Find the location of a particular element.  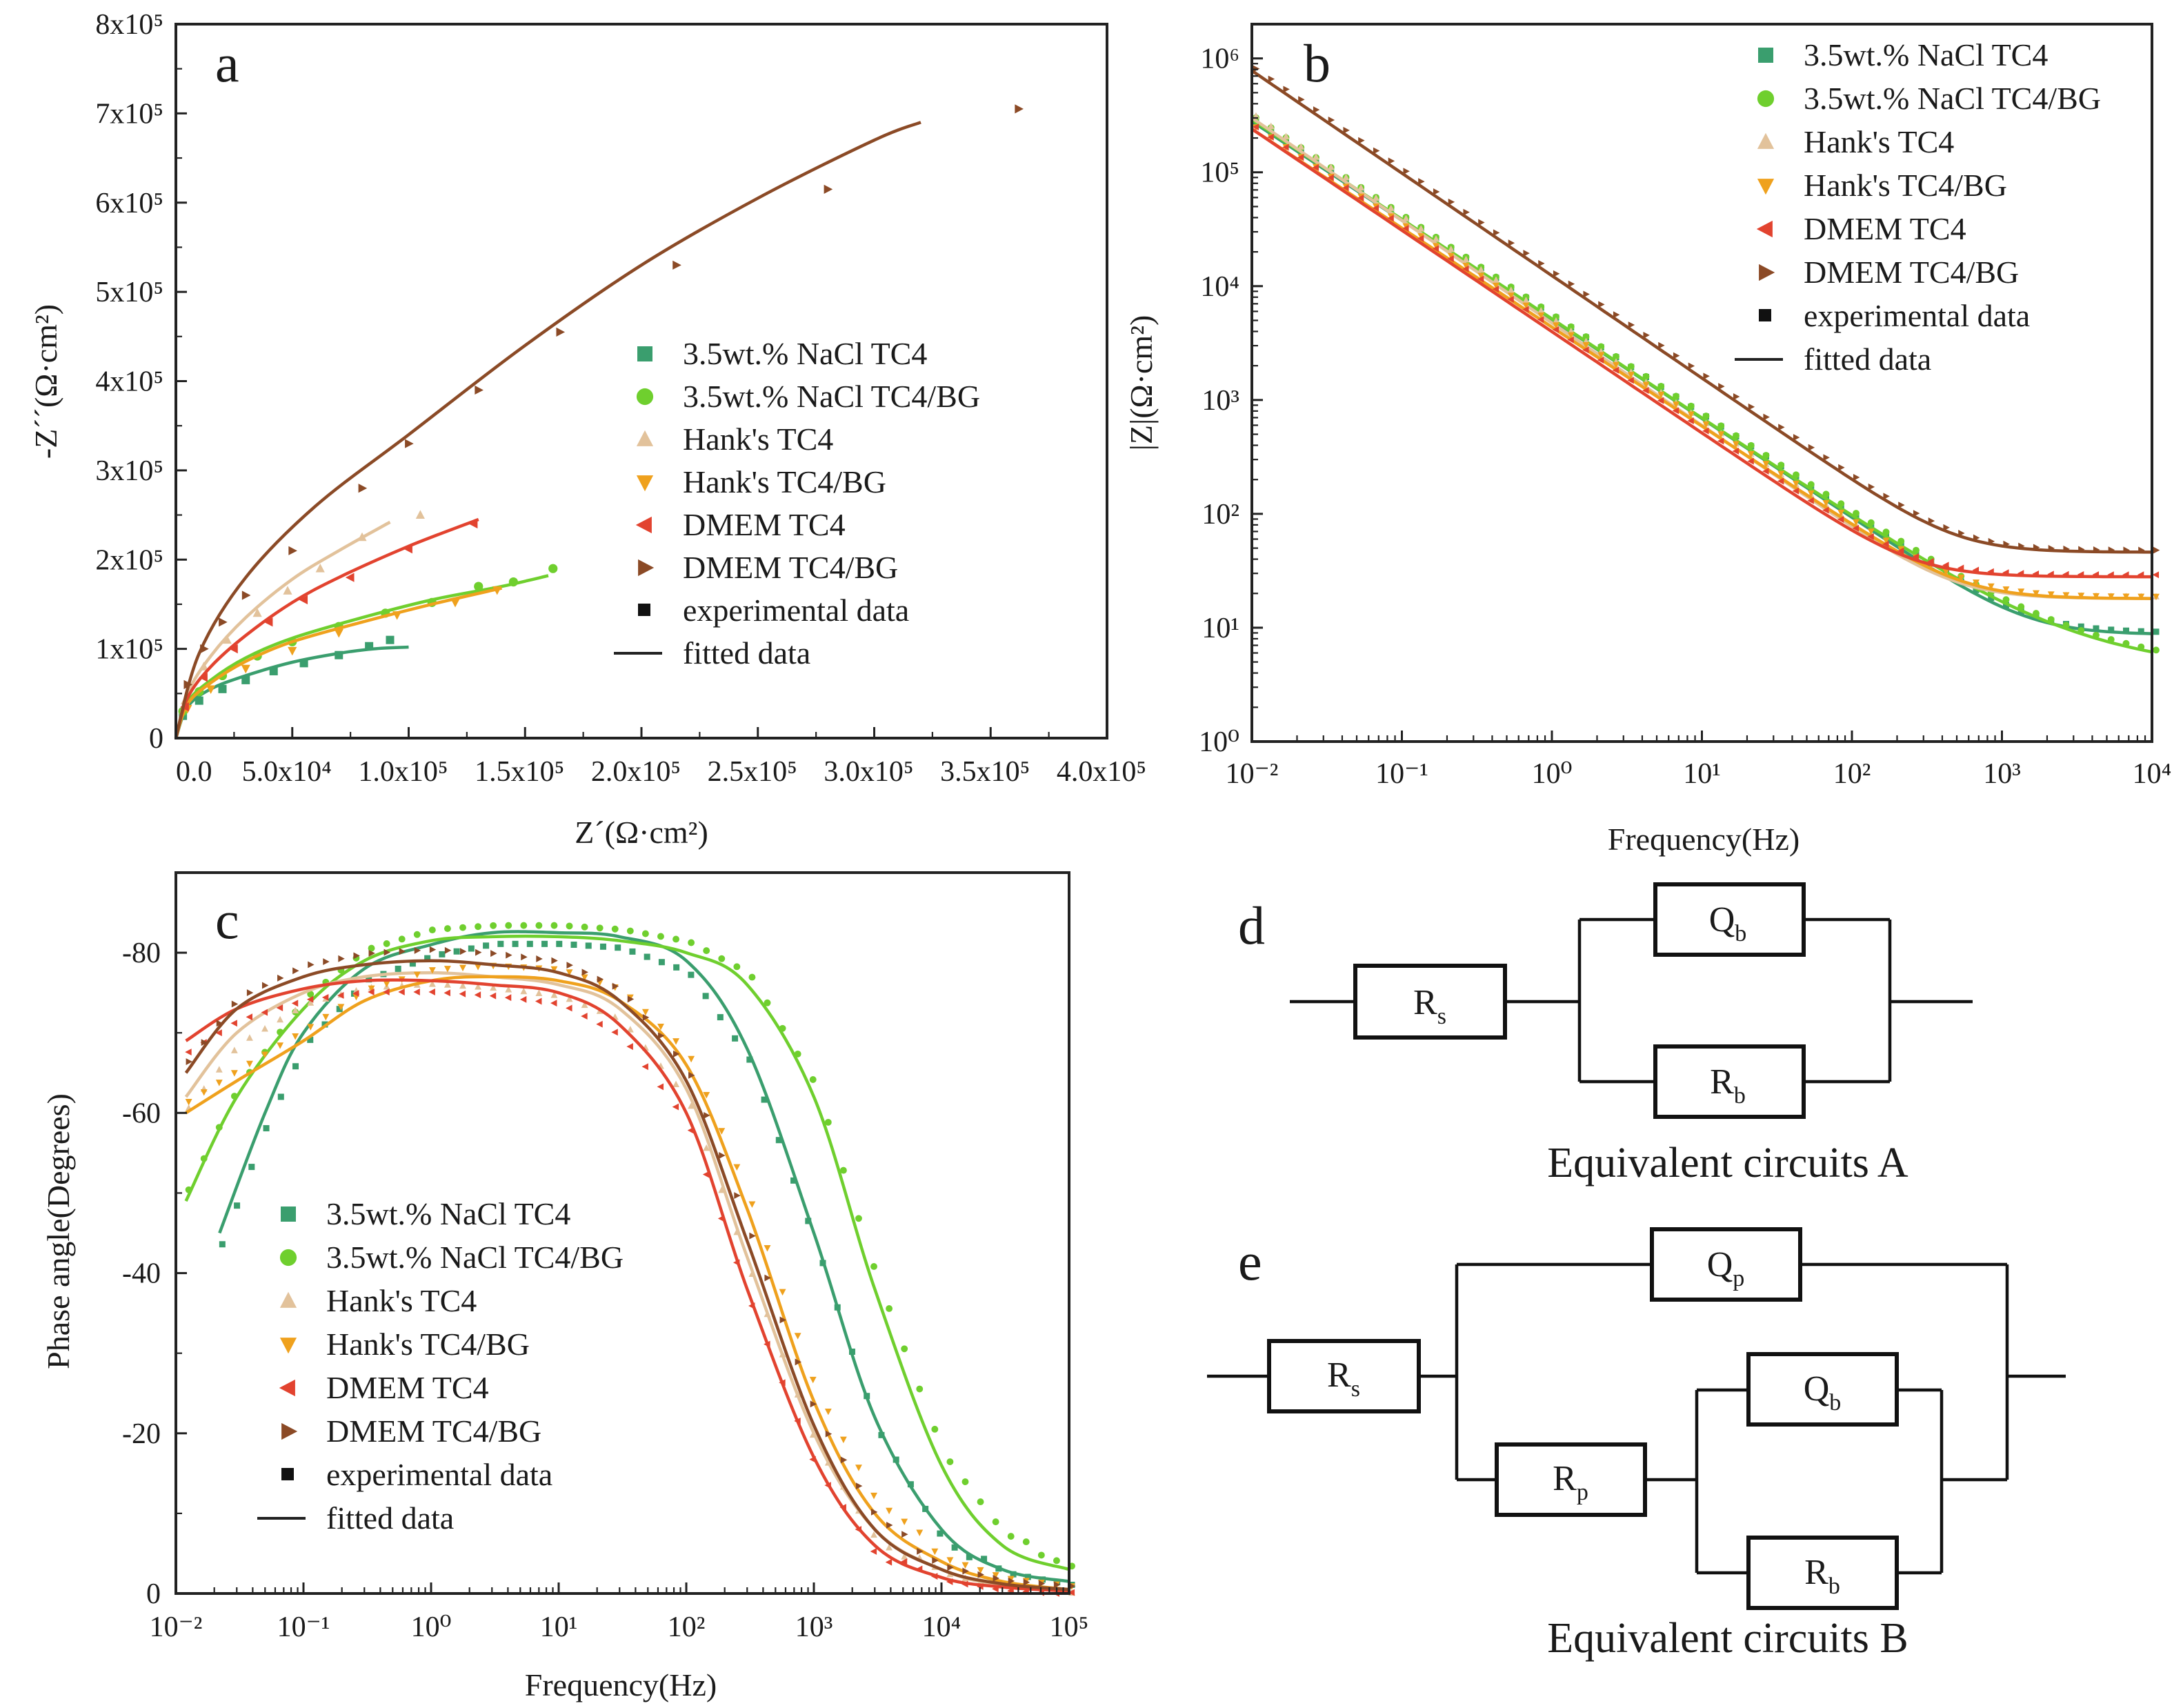

circuit-b-qp-label: Qp is located at coordinates (1726, 1268).